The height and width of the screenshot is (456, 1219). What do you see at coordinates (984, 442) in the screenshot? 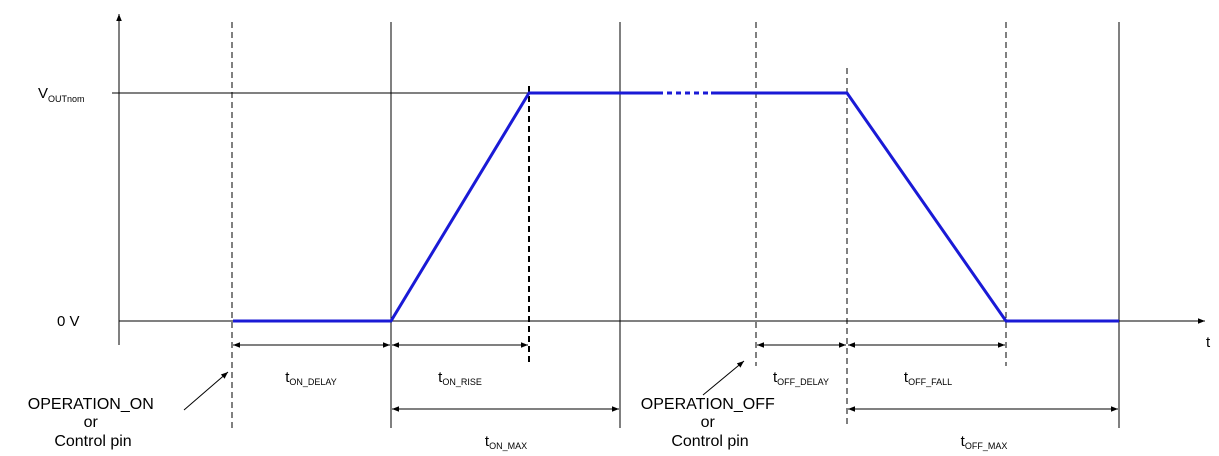
I see `off-max-label: tOFF_MAX` at bounding box center [984, 442].